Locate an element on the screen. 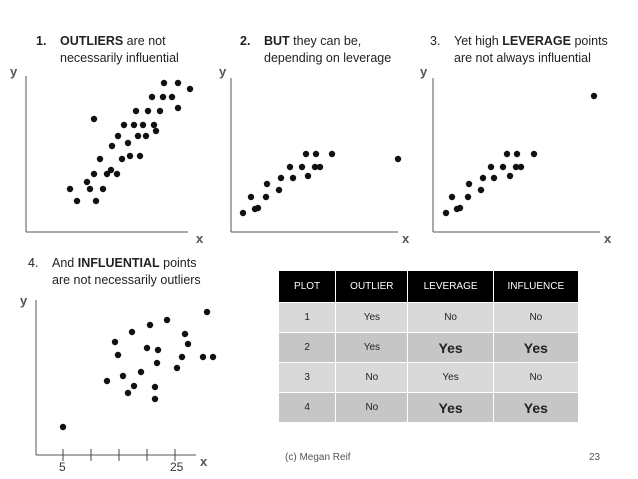 This screenshot has width=638, height=479. caption-bold: BUT is located at coordinates (277, 41).